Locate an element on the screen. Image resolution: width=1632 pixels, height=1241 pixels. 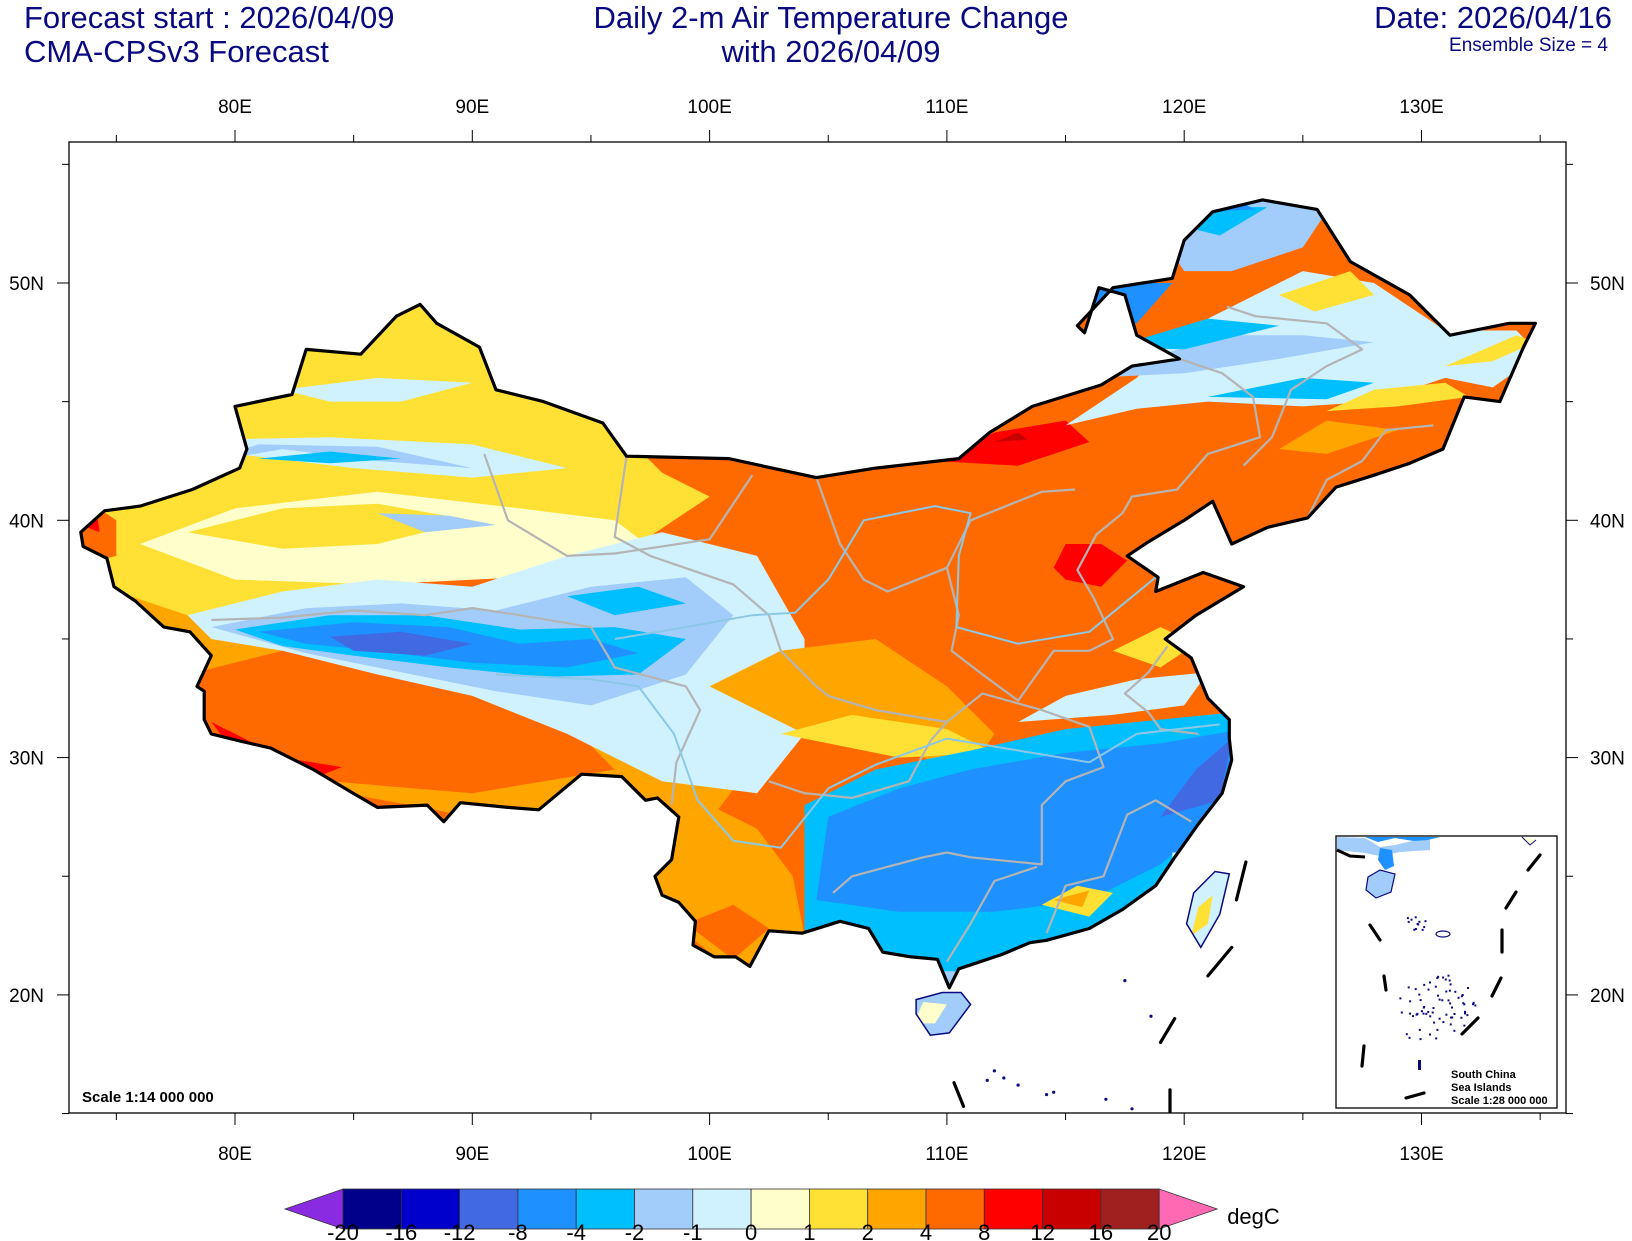
lon-label-bottom: 90E is located at coordinates (472, 1154).